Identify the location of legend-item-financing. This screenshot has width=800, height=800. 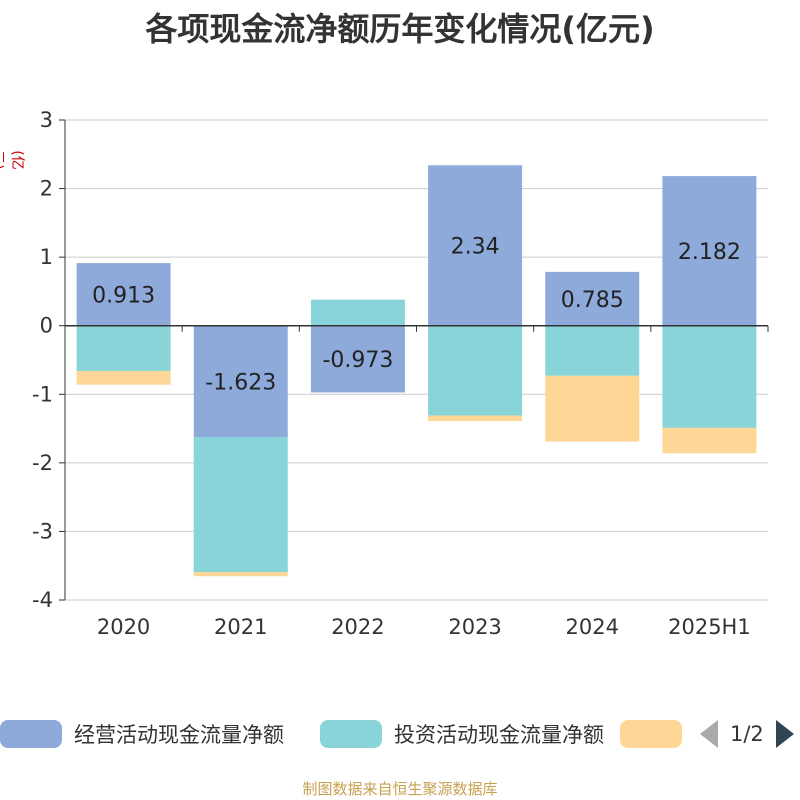
(657, 734).